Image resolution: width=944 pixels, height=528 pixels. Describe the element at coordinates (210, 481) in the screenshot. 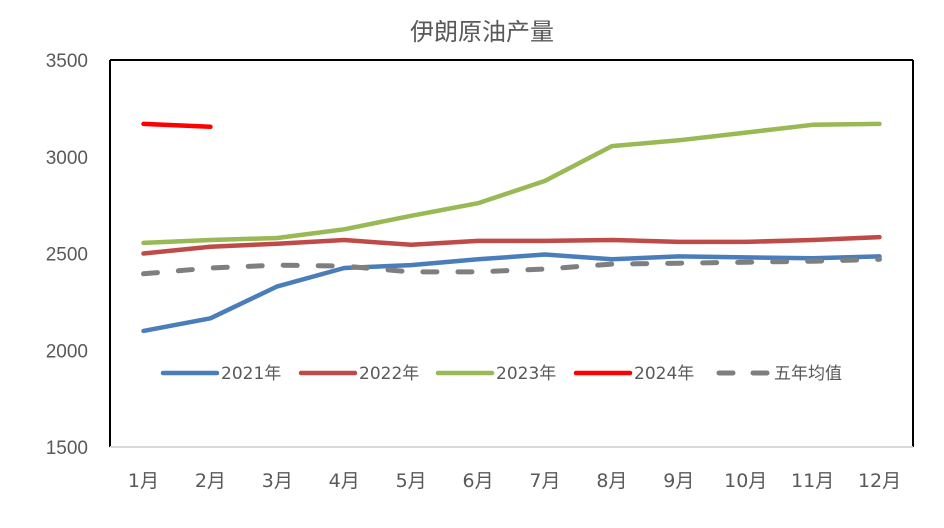

I see `x-tick-label: 2月` at that location.